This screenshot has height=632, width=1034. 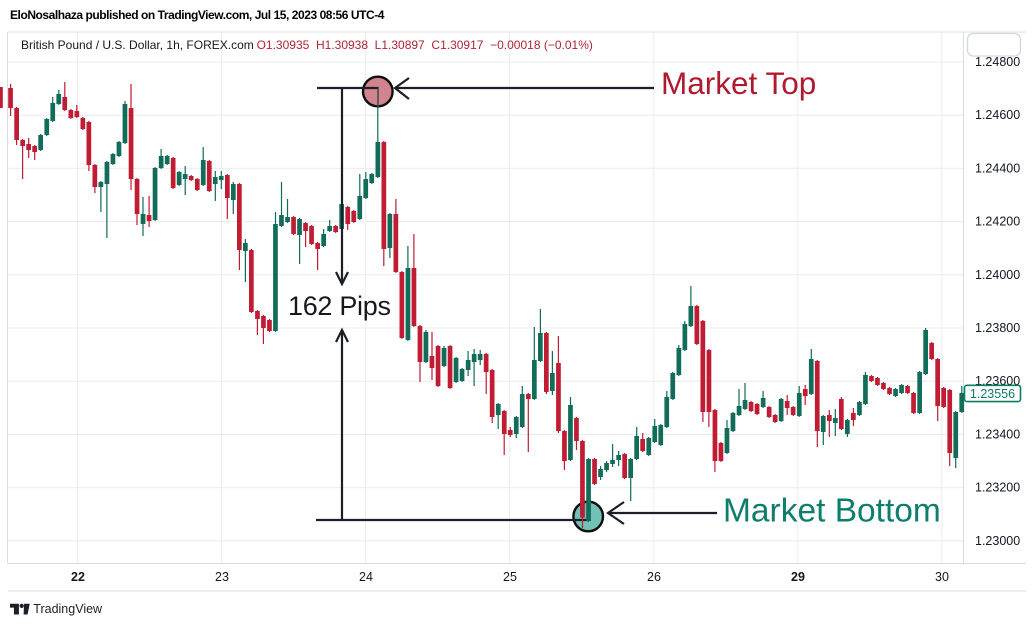 What do you see at coordinates (654, 577) in the screenshot?
I see `svg-text: 26` at bounding box center [654, 577].